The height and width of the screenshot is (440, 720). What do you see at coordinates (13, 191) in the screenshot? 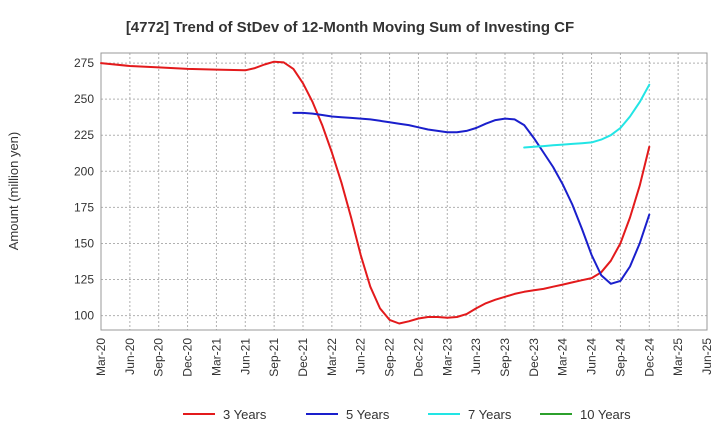
I see `y-axis-label: Amount (million yen)` at bounding box center [13, 191].